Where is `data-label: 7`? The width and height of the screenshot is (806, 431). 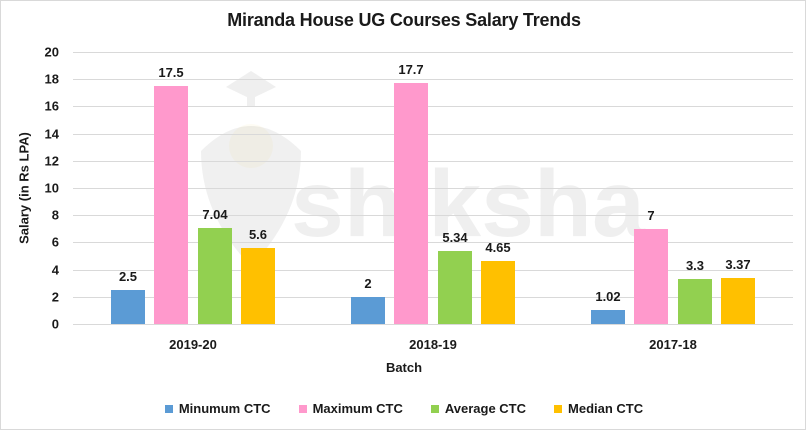
data-label: 7 is located at coordinates (651, 215).